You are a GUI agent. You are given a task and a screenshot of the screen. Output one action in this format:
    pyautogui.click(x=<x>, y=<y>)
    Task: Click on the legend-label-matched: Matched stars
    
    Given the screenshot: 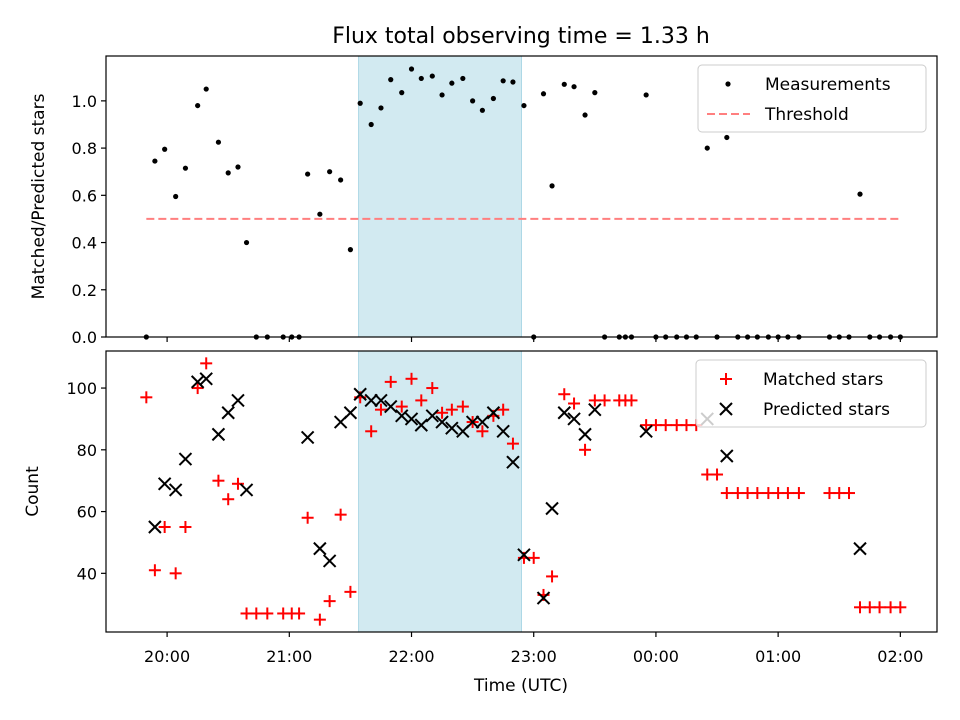 What is the action you would take?
    pyautogui.click(x=823, y=380)
    